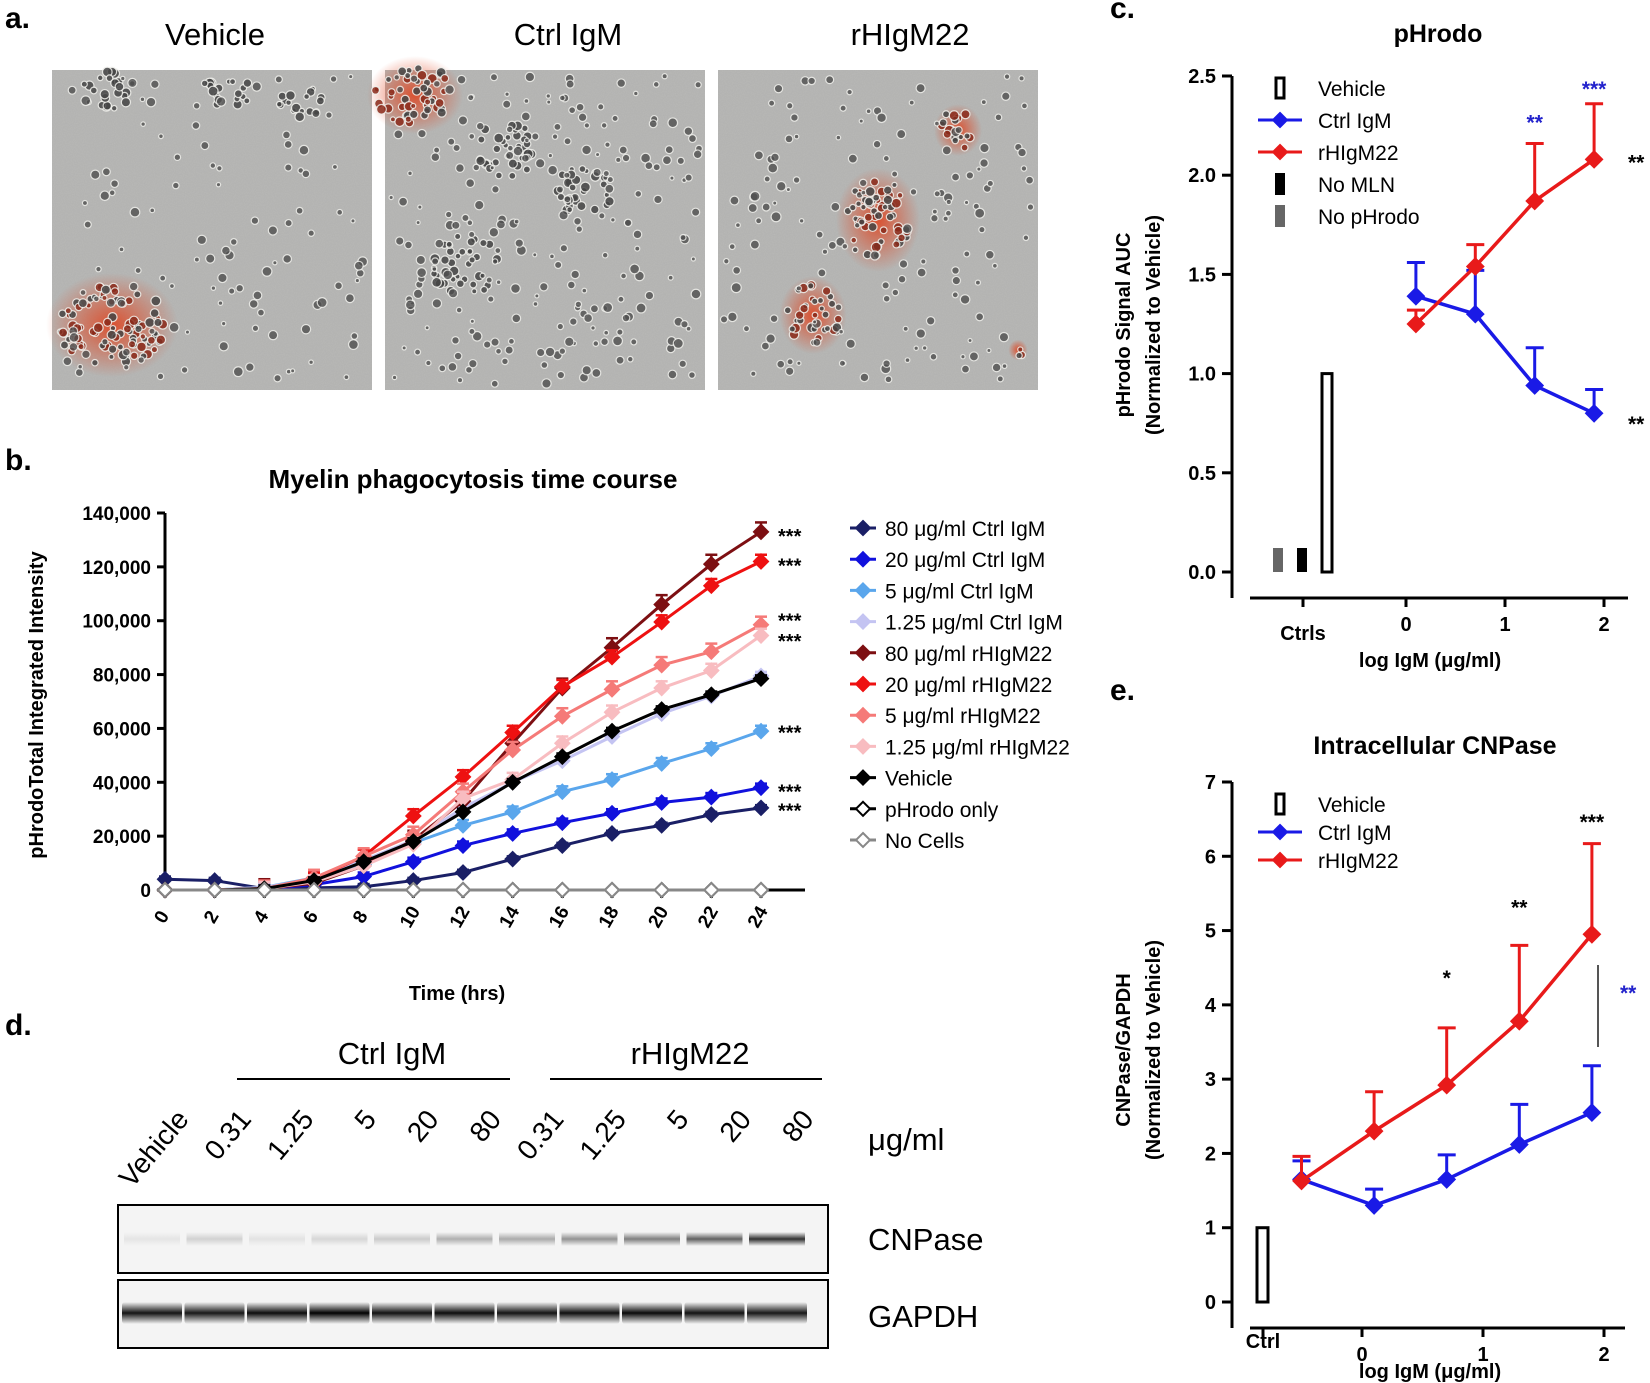 Image resolution: width=1650 pixels, height=1383 pixels. What do you see at coordinates (1280, 184) in the screenshot?
I see `chart-c-legend-marker` at bounding box center [1280, 184].